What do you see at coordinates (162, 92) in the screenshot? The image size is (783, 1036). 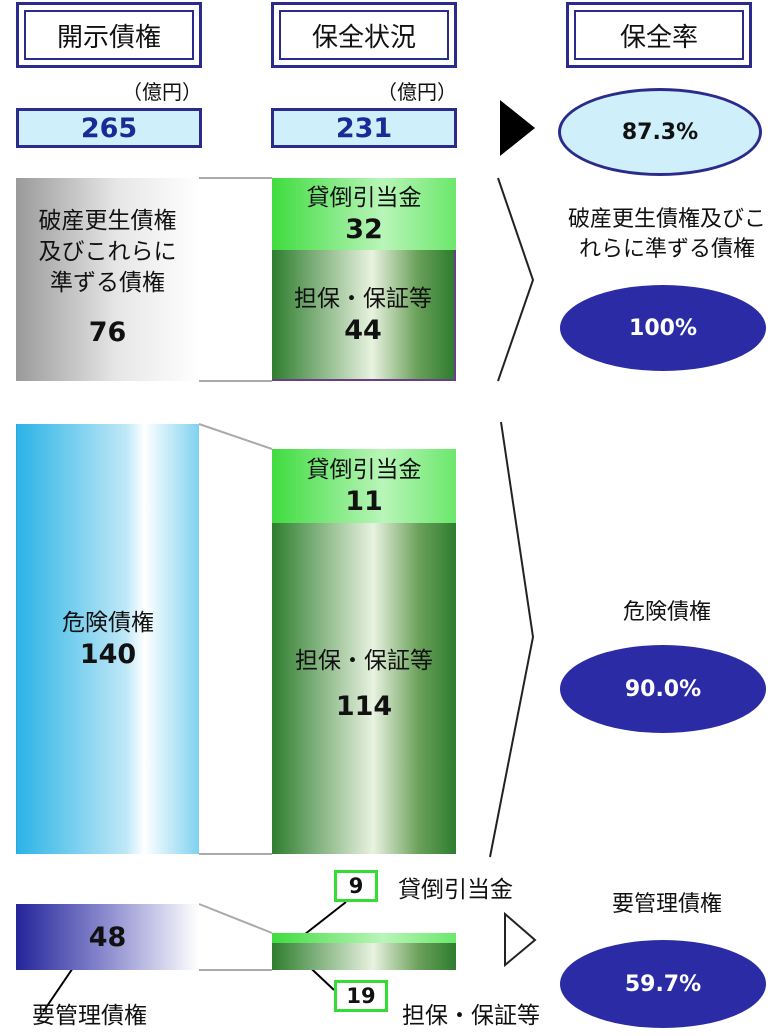 I see `unit-label-left: （億円）` at bounding box center [162, 92].